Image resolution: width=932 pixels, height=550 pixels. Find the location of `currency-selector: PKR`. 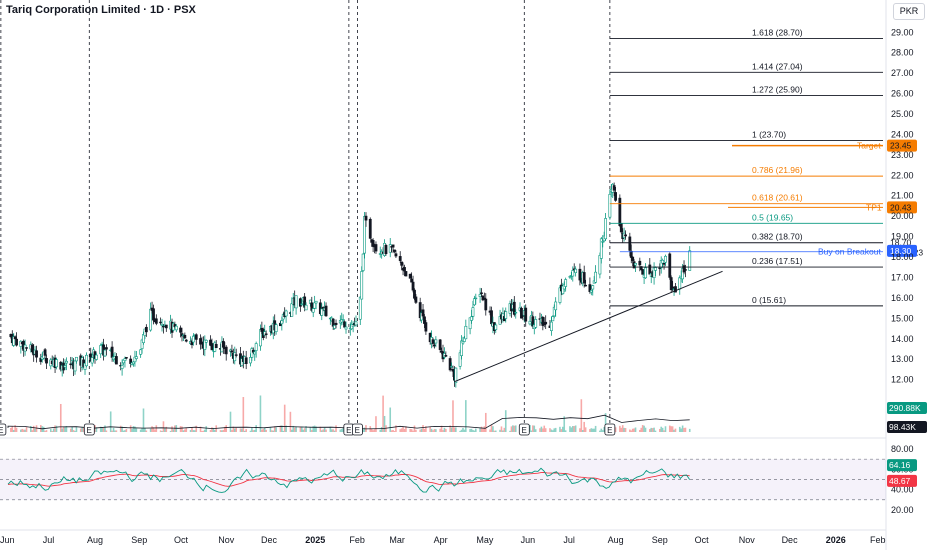

currency-selector: PKR is located at coordinates (909, 11).